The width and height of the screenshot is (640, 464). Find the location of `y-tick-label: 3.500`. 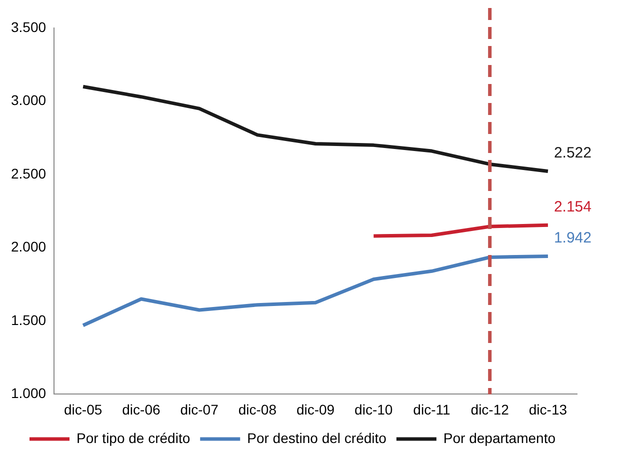

y-tick-label: 3.500 is located at coordinates (28, 26).